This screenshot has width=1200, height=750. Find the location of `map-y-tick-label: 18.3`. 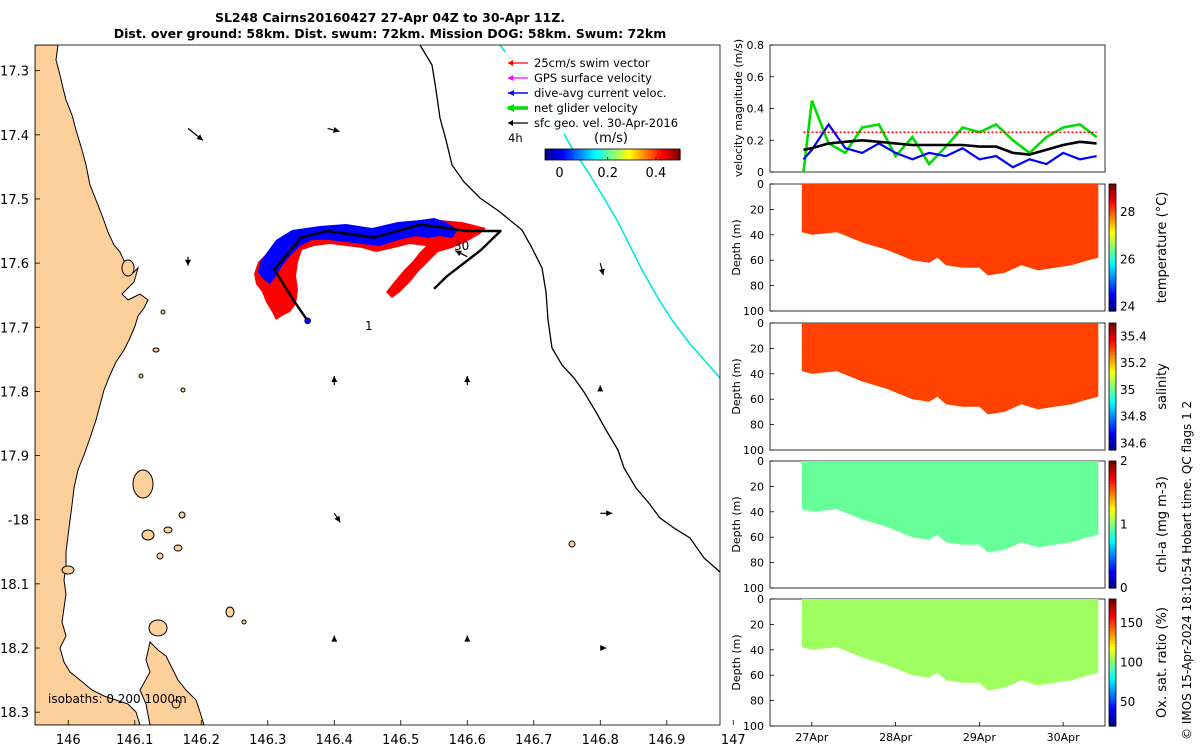

map-y-tick-label: 18.3 is located at coordinates (14, 713).